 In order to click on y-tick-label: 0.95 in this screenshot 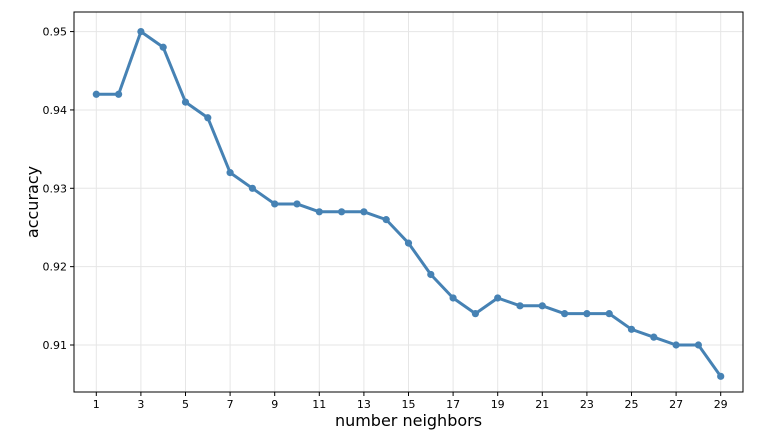, I will do `click(55, 32)`.